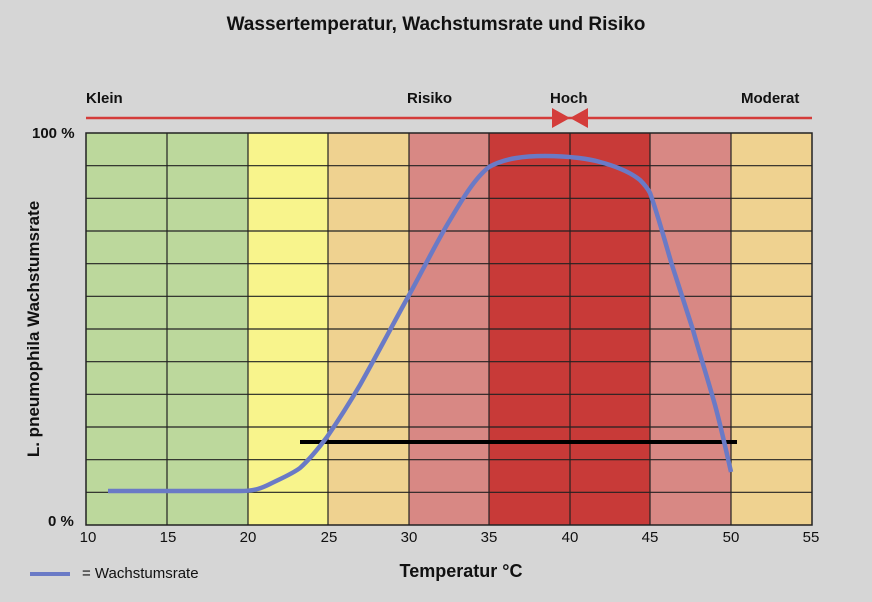 The height and width of the screenshot is (602, 872). I want to click on x-tick-35: 35, so click(489, 537).